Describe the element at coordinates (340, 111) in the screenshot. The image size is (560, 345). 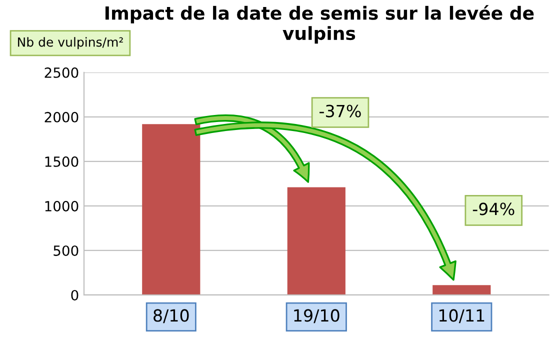
I see `annotation: -37%` at that location.